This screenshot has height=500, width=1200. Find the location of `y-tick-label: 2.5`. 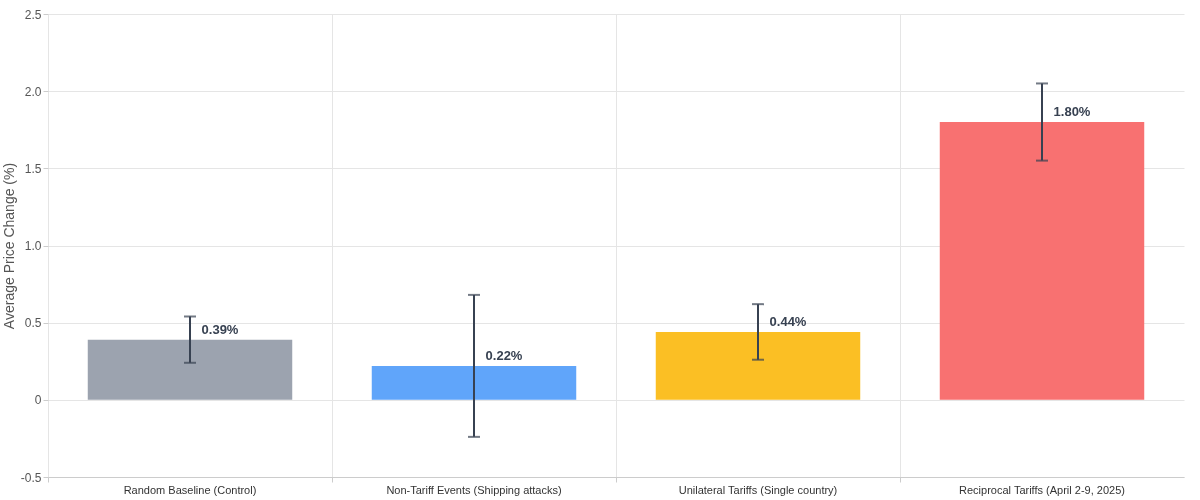

y-tick-label: 2.5 is located at coordinates (33, 14).